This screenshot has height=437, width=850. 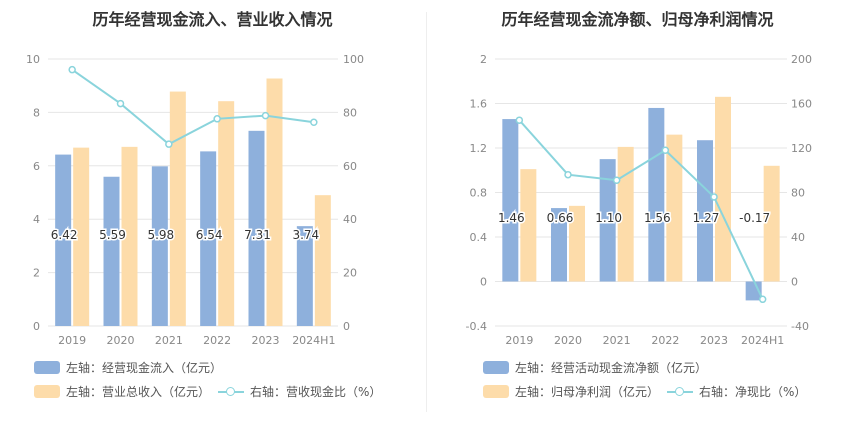 What do you see at coordinates (511, 218) in the screenshot?
I see `bar-data-label: 1.46` at bounding box center [511, 218].